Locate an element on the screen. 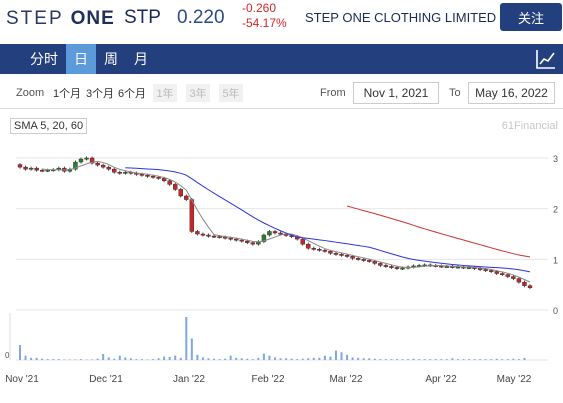  zoom-6m-button: 6个月 is located at coordinates (132, 94).